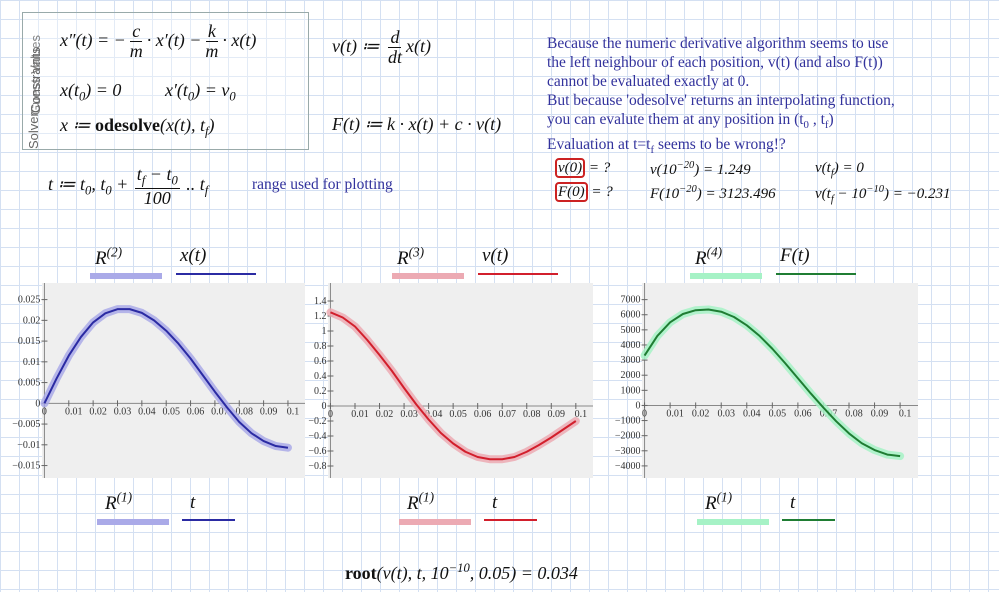  I want to click on v-def: v(t) ≔ d dt x(t), so click(381, 47).